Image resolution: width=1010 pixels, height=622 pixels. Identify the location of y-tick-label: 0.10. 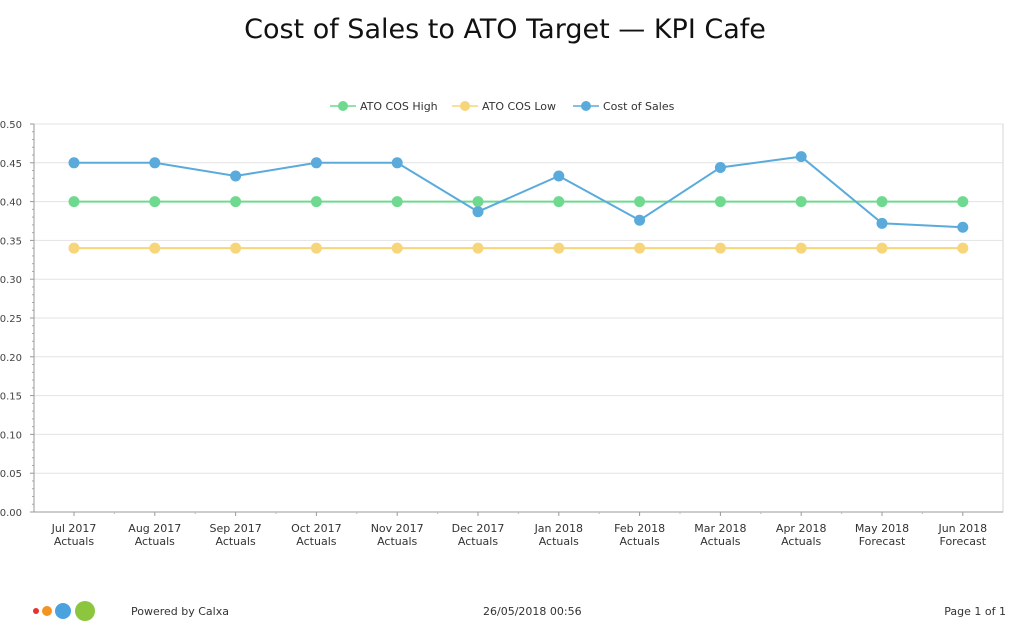
(11, 435).